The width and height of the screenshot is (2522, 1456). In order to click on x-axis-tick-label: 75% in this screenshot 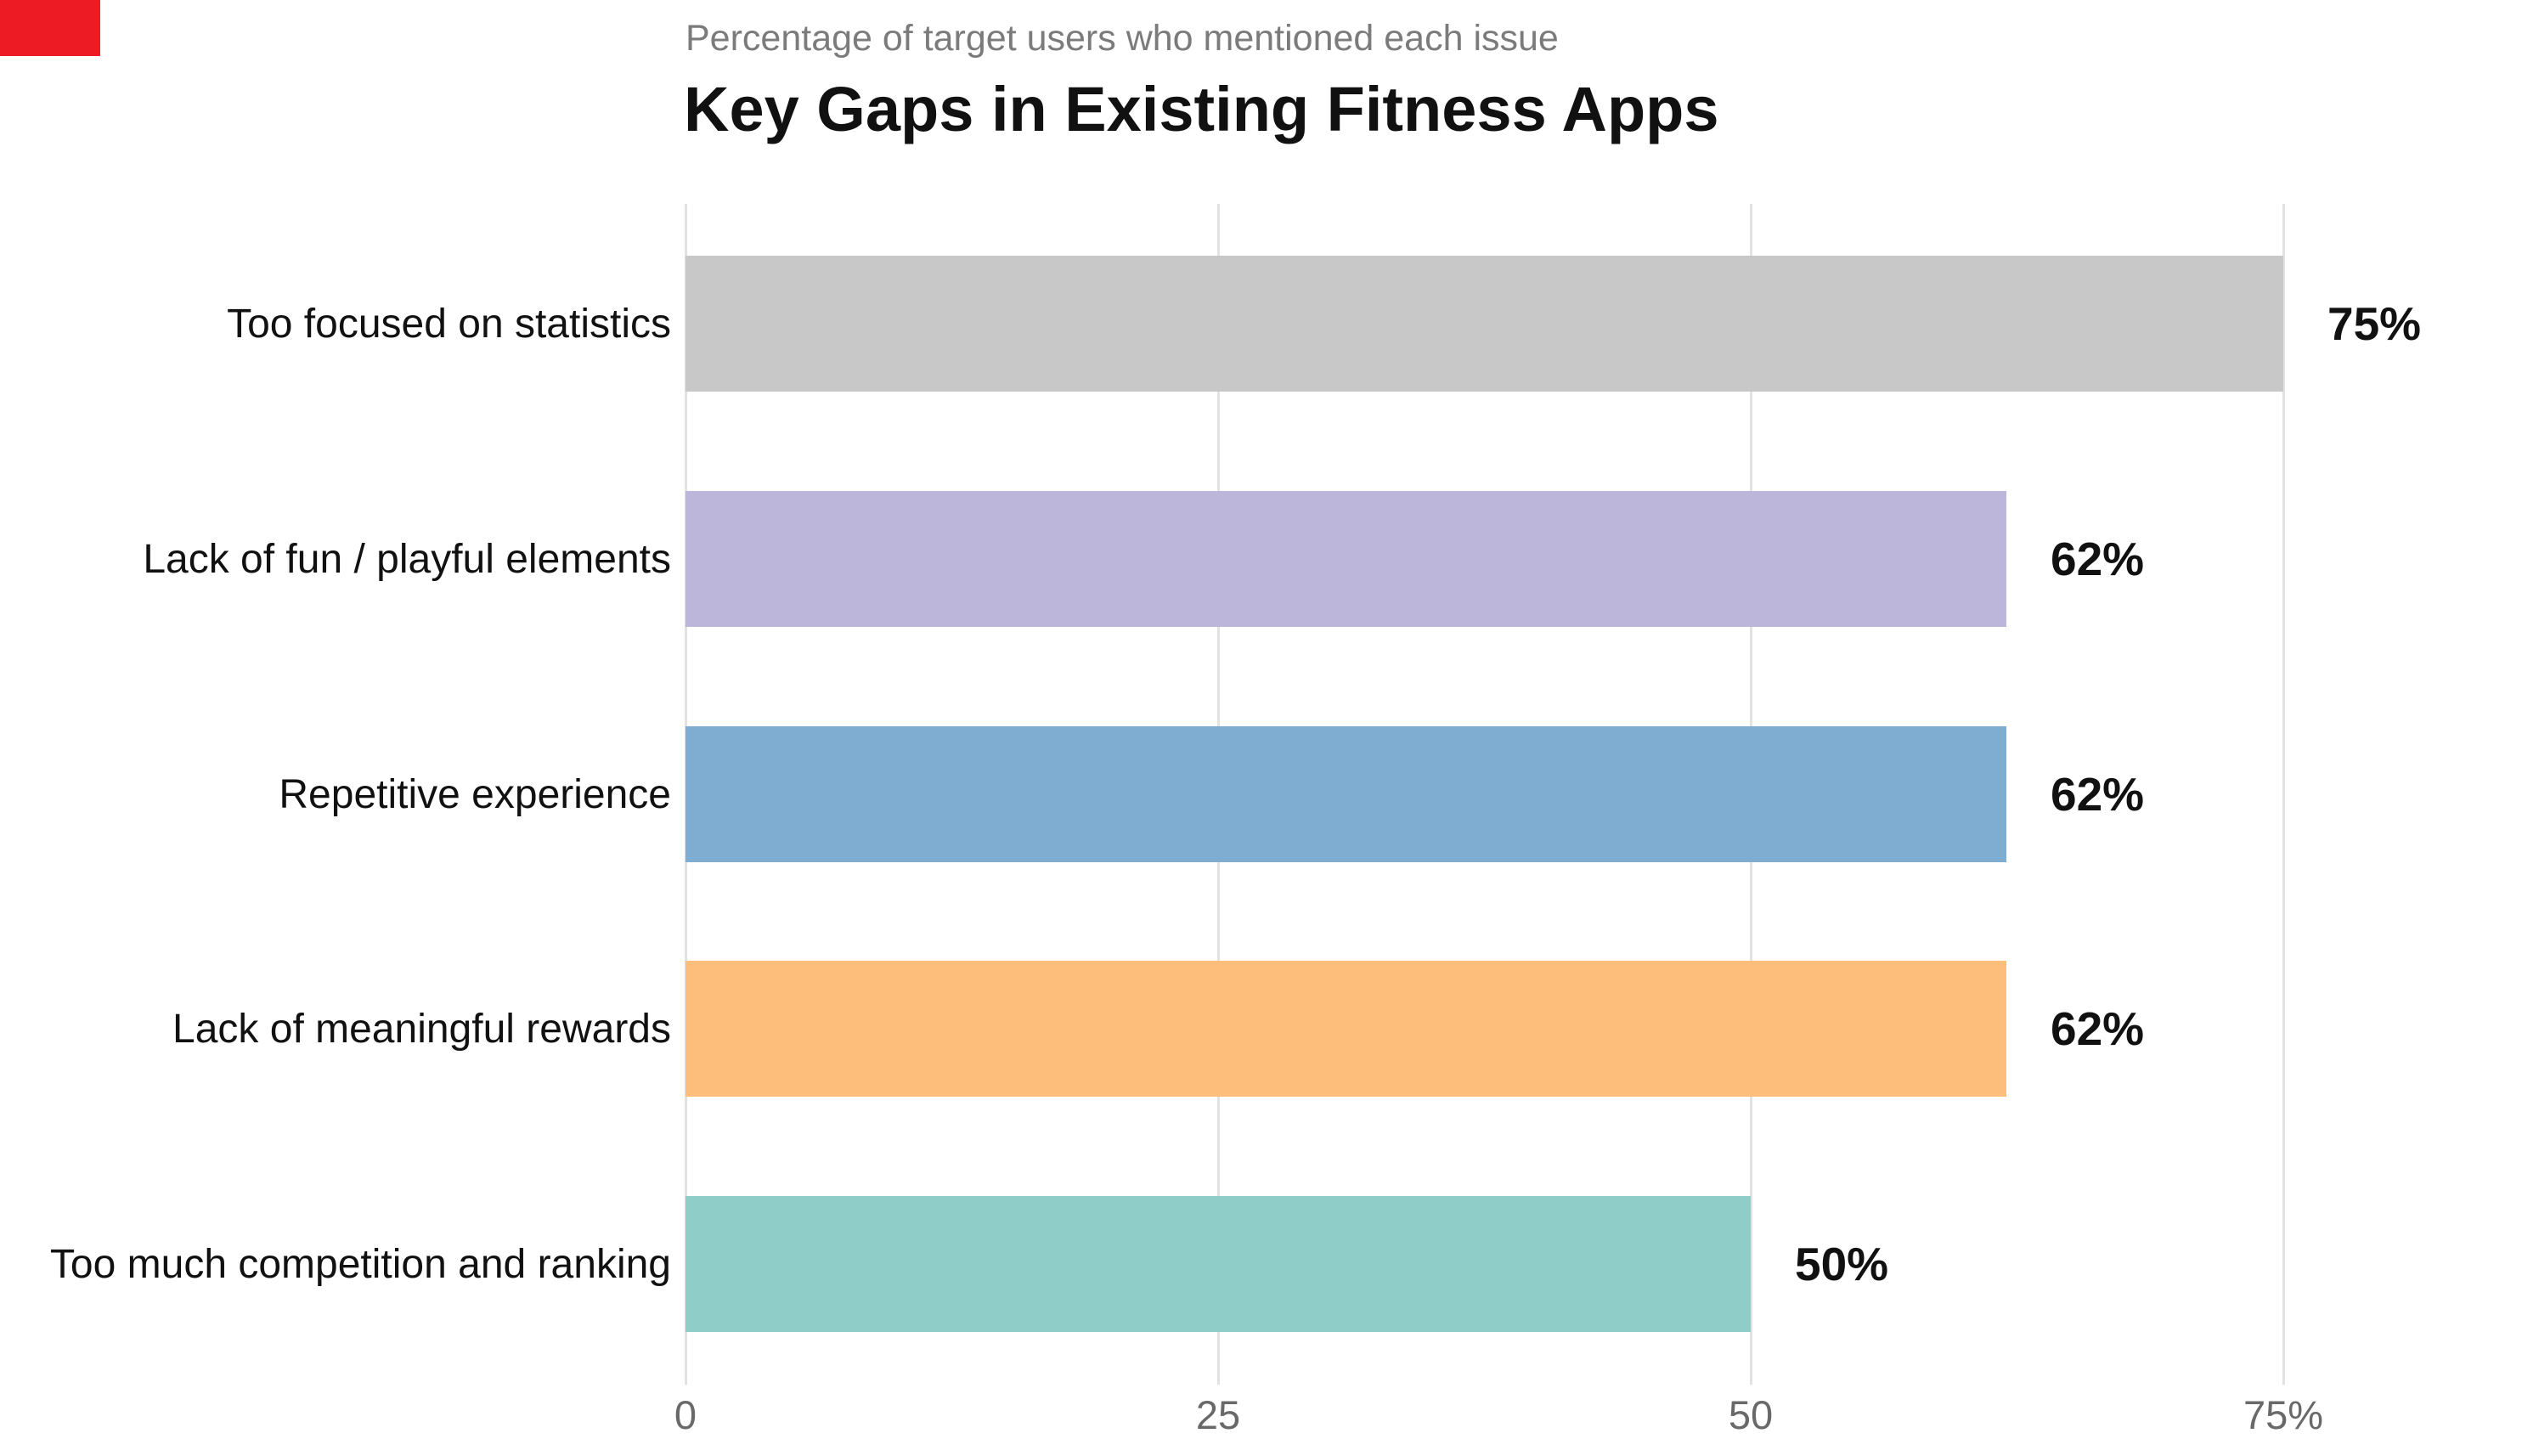, I will do `click(2283, 1415)`.